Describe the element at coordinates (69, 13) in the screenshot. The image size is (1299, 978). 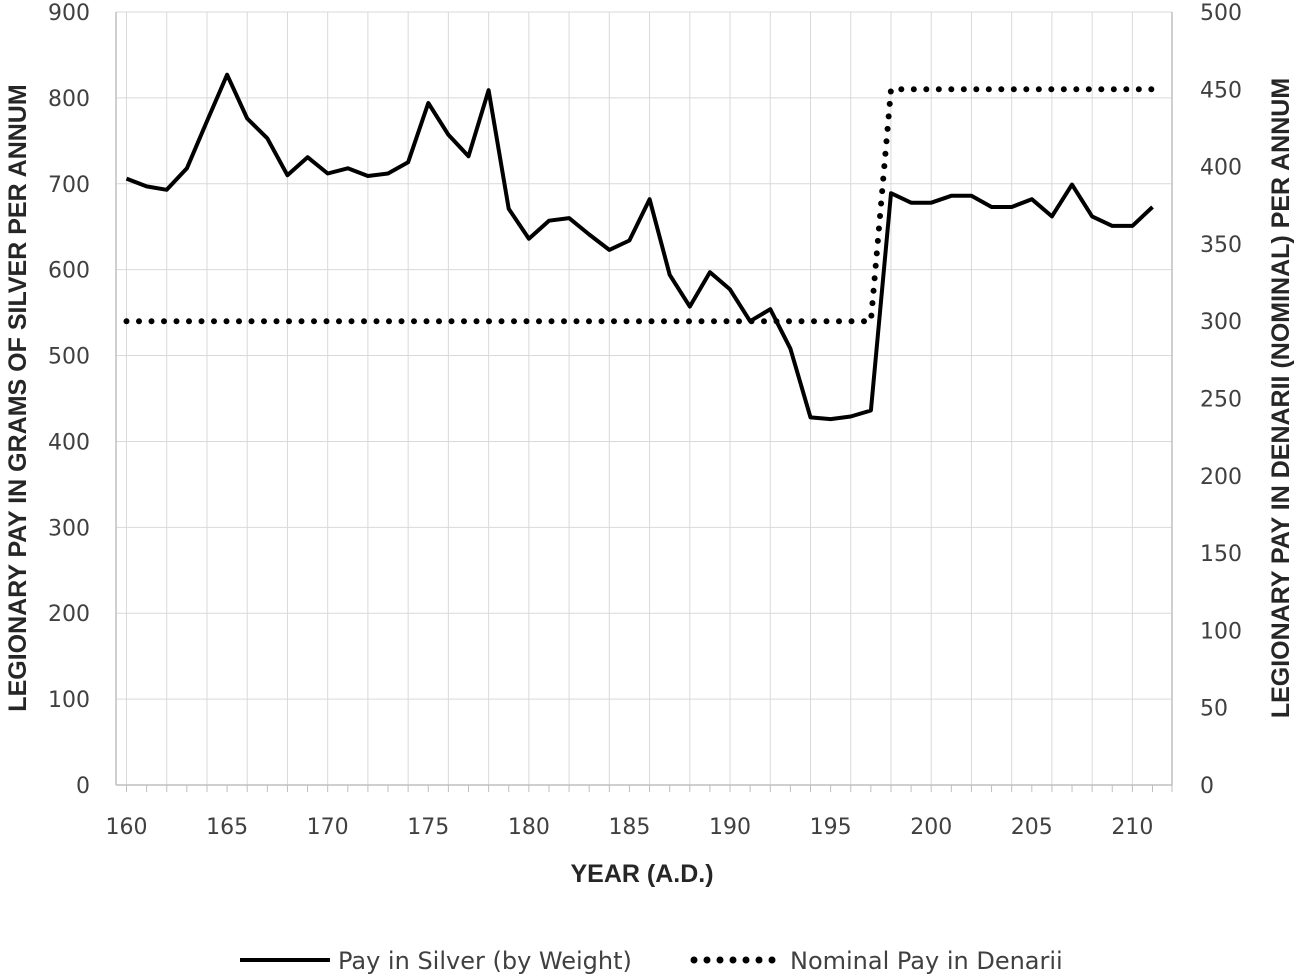
I see `left-y-tick-label-900: 900` at that location.